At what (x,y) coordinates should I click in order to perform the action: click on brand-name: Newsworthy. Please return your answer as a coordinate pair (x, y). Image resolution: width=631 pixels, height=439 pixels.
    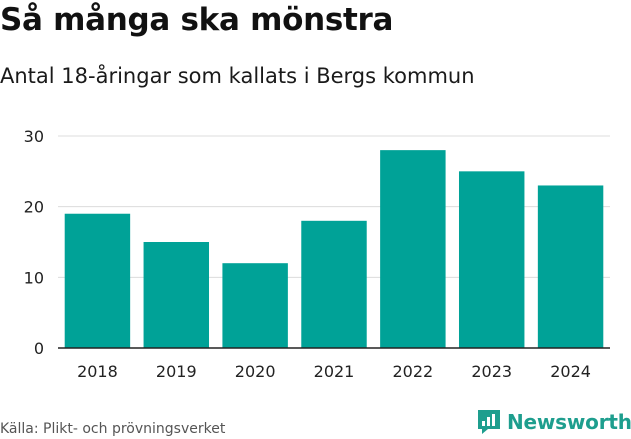
    Looking at the image, I should click on (569, 422).